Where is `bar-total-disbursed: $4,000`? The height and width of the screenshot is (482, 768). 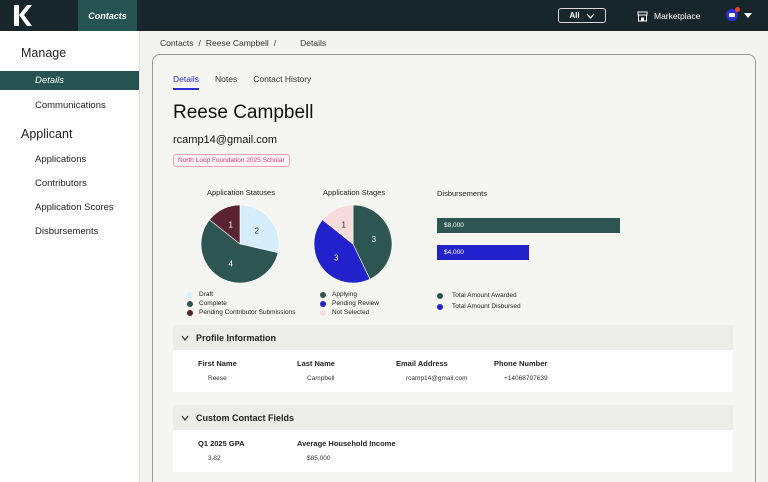 bar-total-disbursed: $4,000 is located at coordinates (483, 252).